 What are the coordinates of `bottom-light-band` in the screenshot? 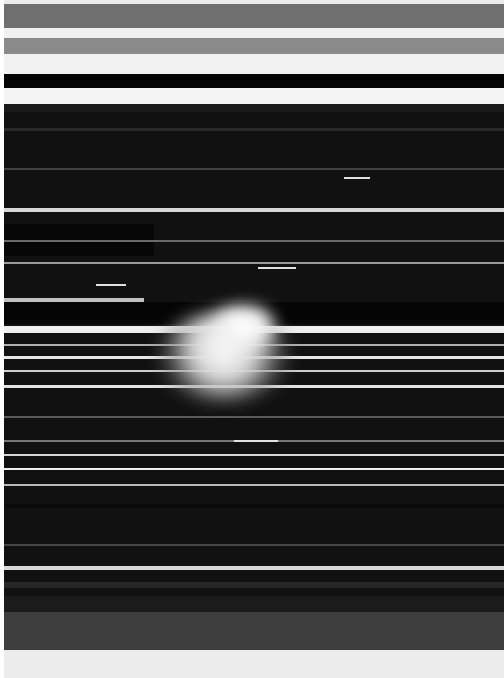 It's located at (254, 664).